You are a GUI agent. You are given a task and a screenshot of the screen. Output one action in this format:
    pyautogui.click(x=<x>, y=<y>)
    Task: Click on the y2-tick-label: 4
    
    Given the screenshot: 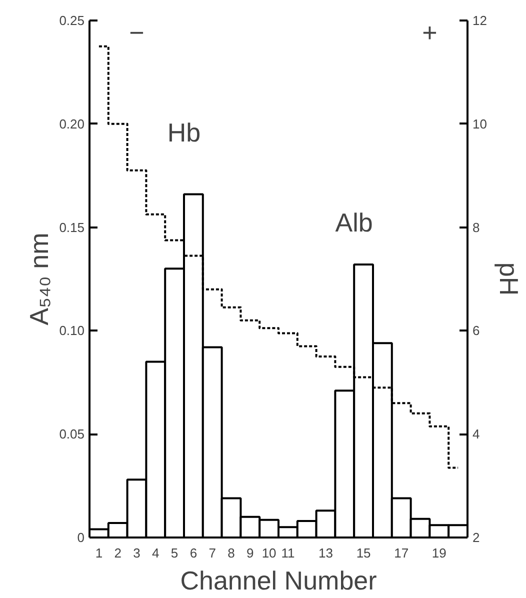 What is the action you would take?
    pyautogui.click(x=476, y=434)
    